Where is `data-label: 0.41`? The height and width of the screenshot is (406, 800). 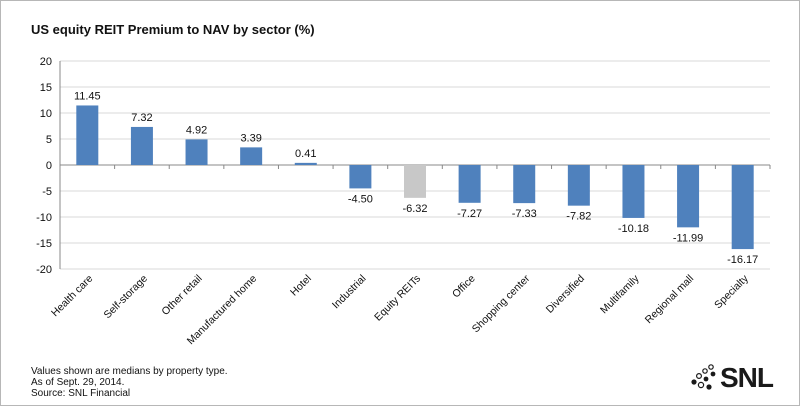
data-label: 0.41 is located at coordinates (305, 154).